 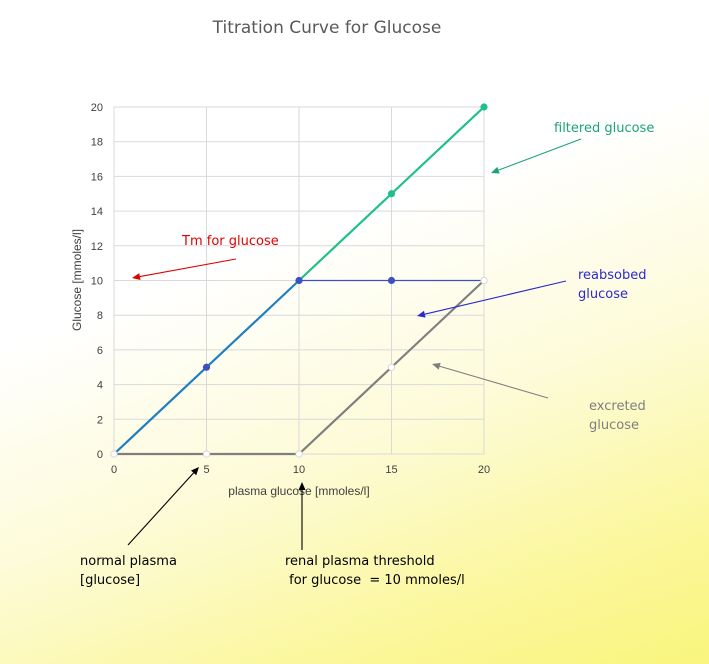 I want to click on annotation-filtered: filtered glucose, so click(x=604, y=128).